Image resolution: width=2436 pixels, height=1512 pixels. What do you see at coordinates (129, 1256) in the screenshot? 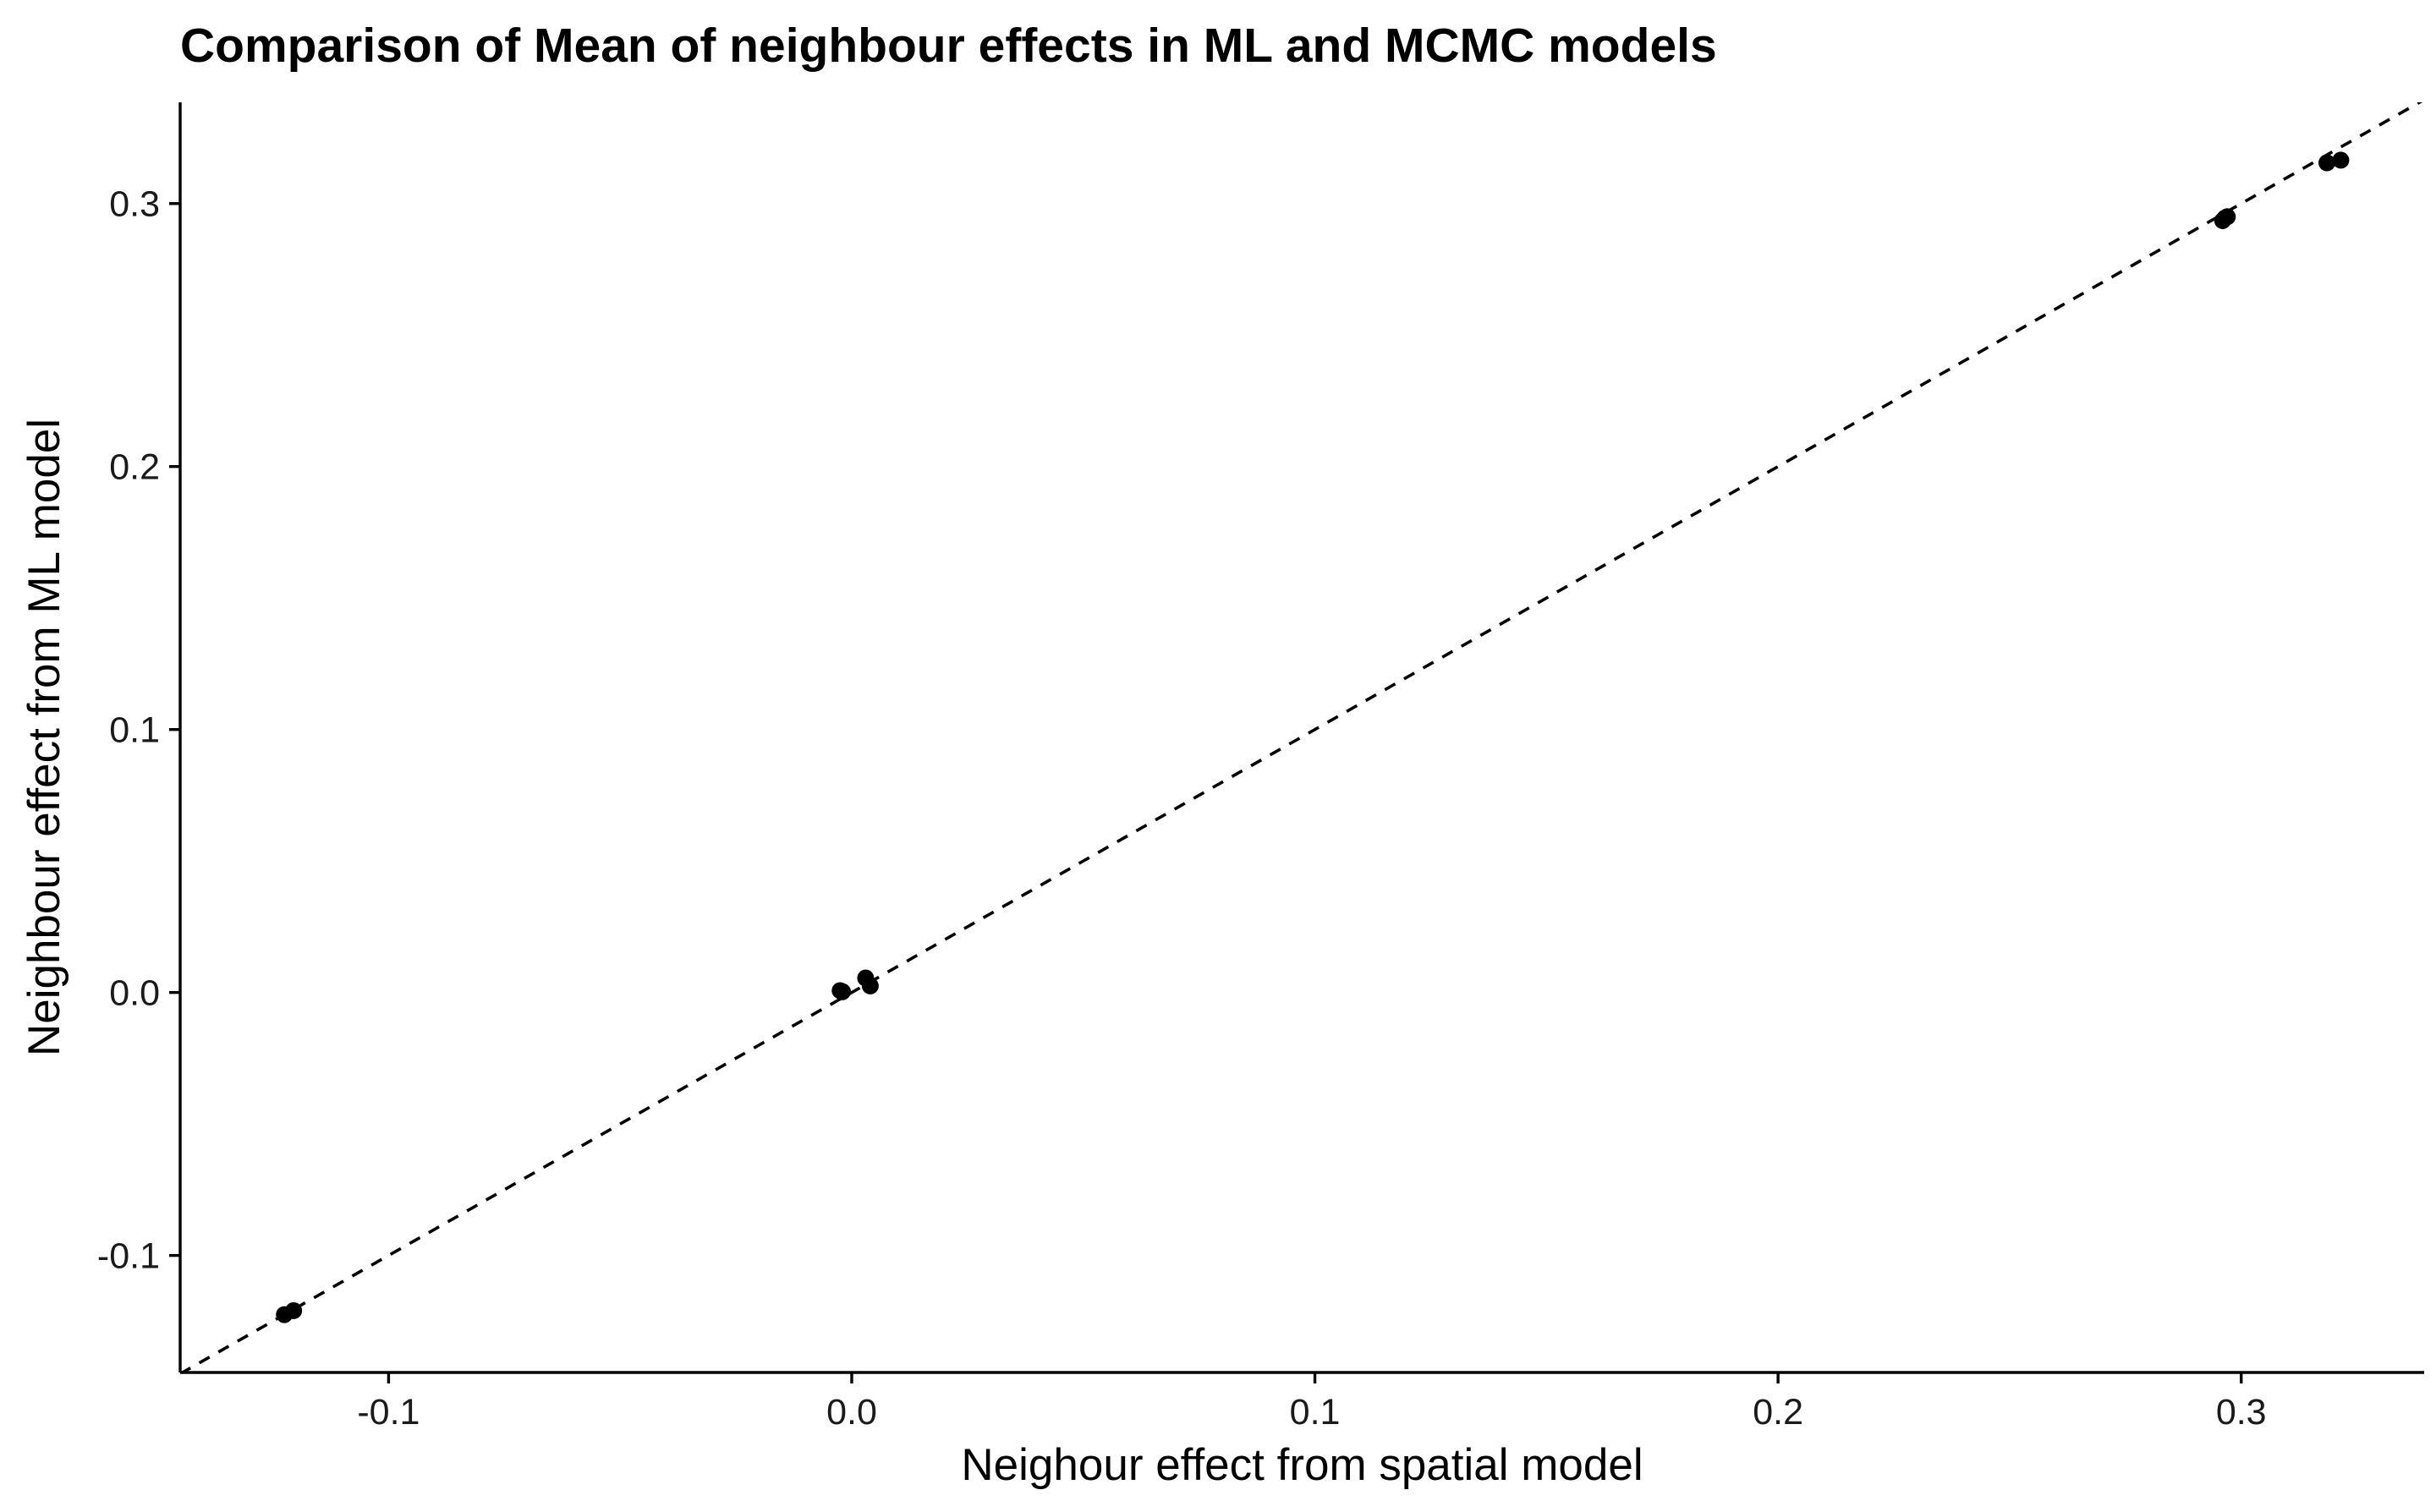
I see `y-tick-label: -0.1` at bounding box center [129, 1256].